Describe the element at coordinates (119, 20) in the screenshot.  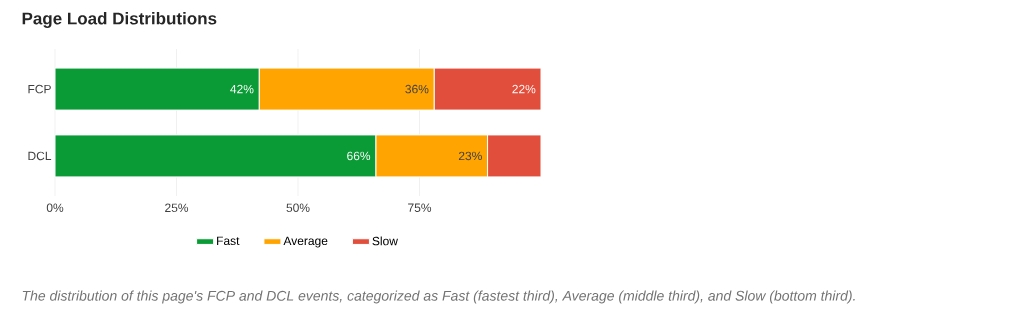
I see `chart-title: Page Load Distributions` at that location.